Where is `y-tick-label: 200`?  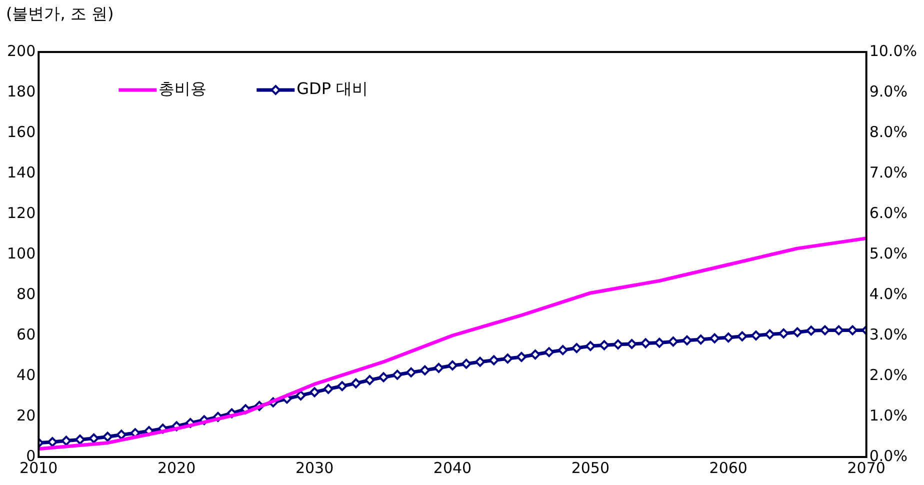
y-tick-label: 200 is located at coordinates (21, 51).